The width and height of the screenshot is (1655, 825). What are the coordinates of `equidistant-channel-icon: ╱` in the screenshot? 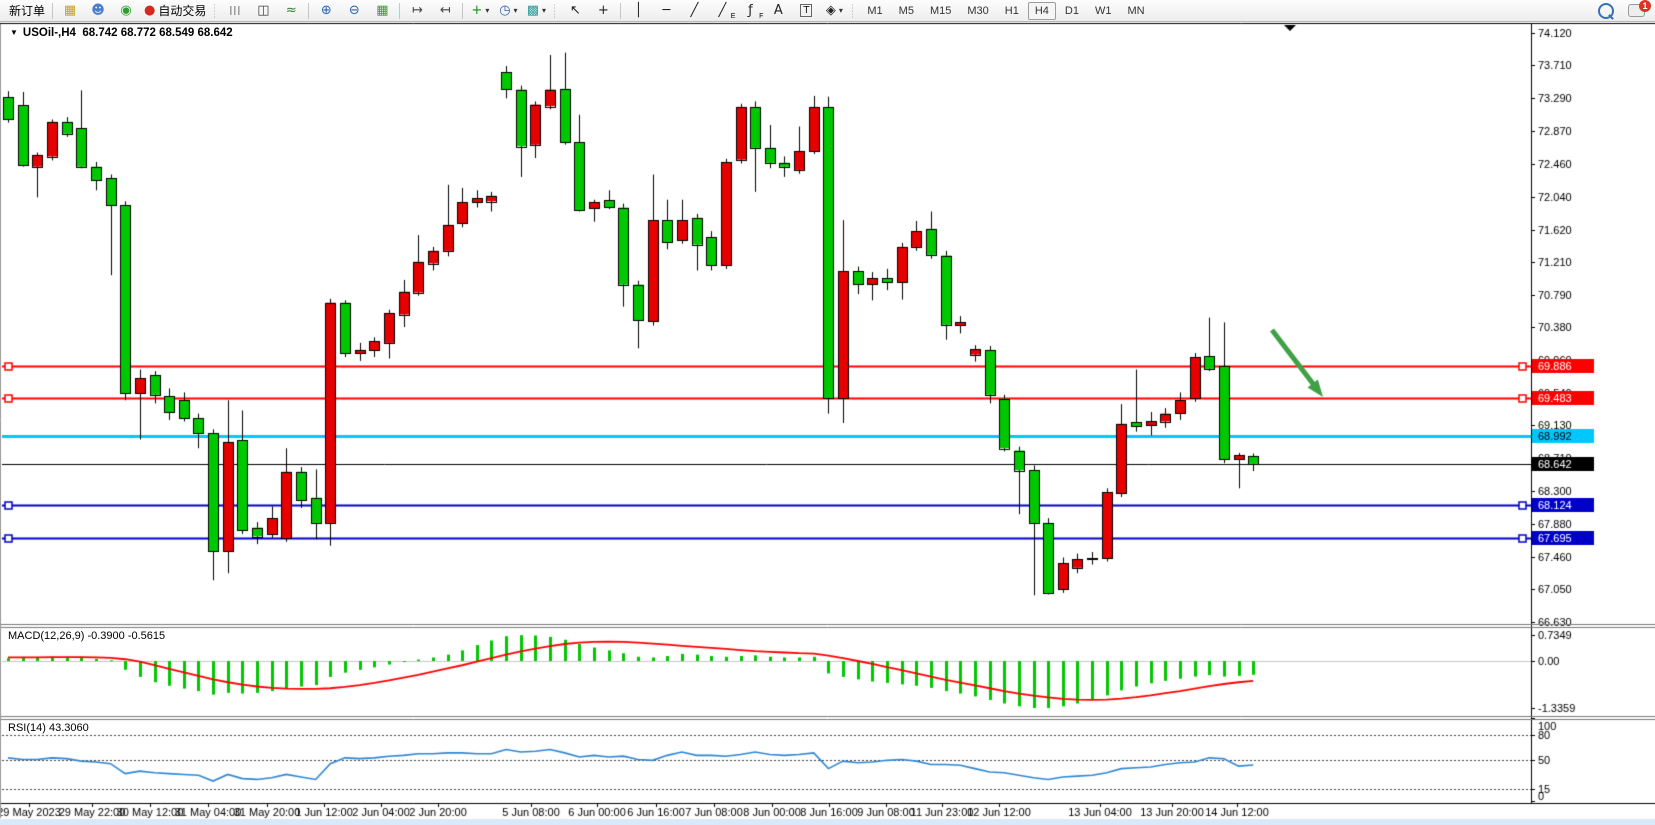 It's located at (722, 10).